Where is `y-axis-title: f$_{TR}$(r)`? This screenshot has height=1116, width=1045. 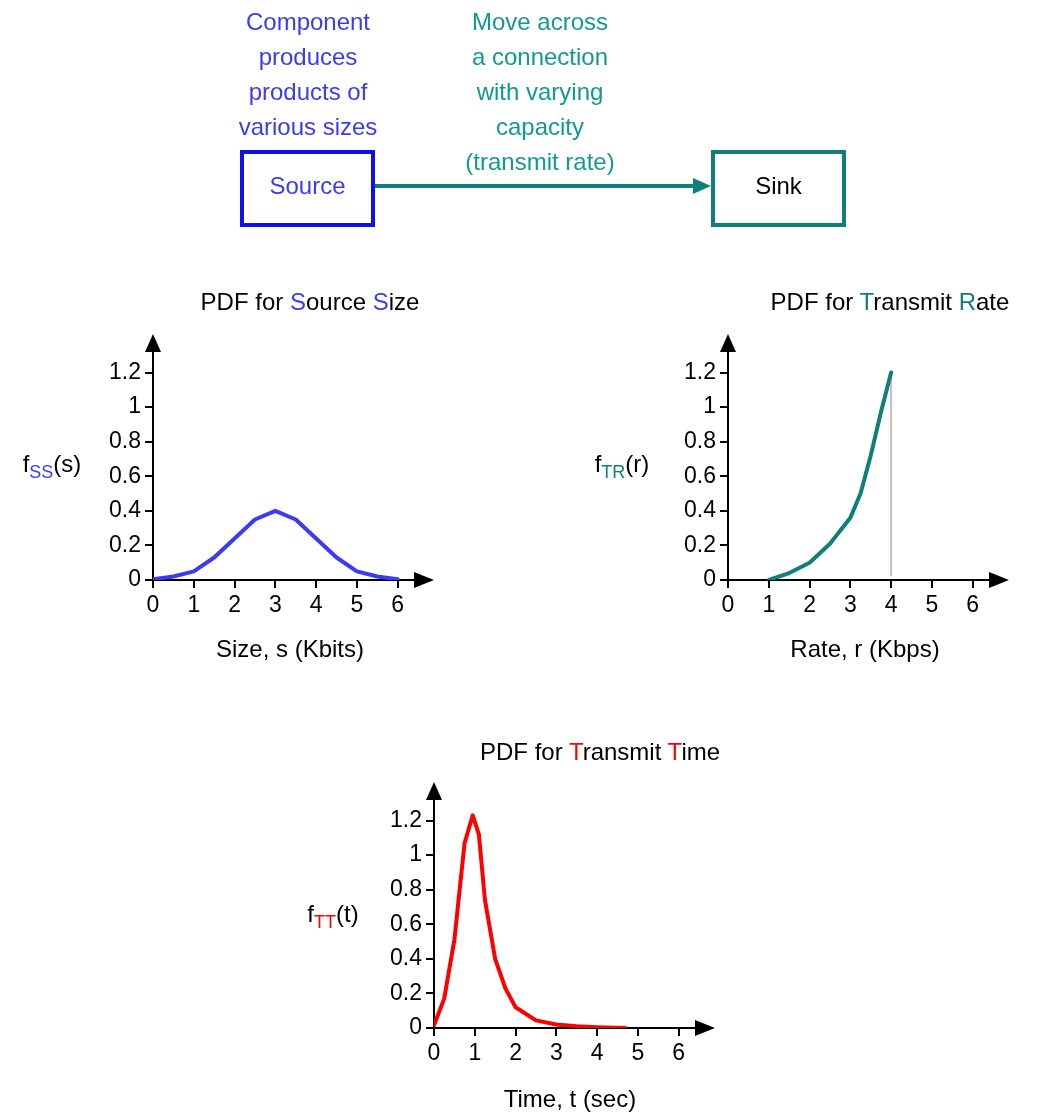 y-axis-title: f$_{TR}$(r) is located at coordinates (622, 466).